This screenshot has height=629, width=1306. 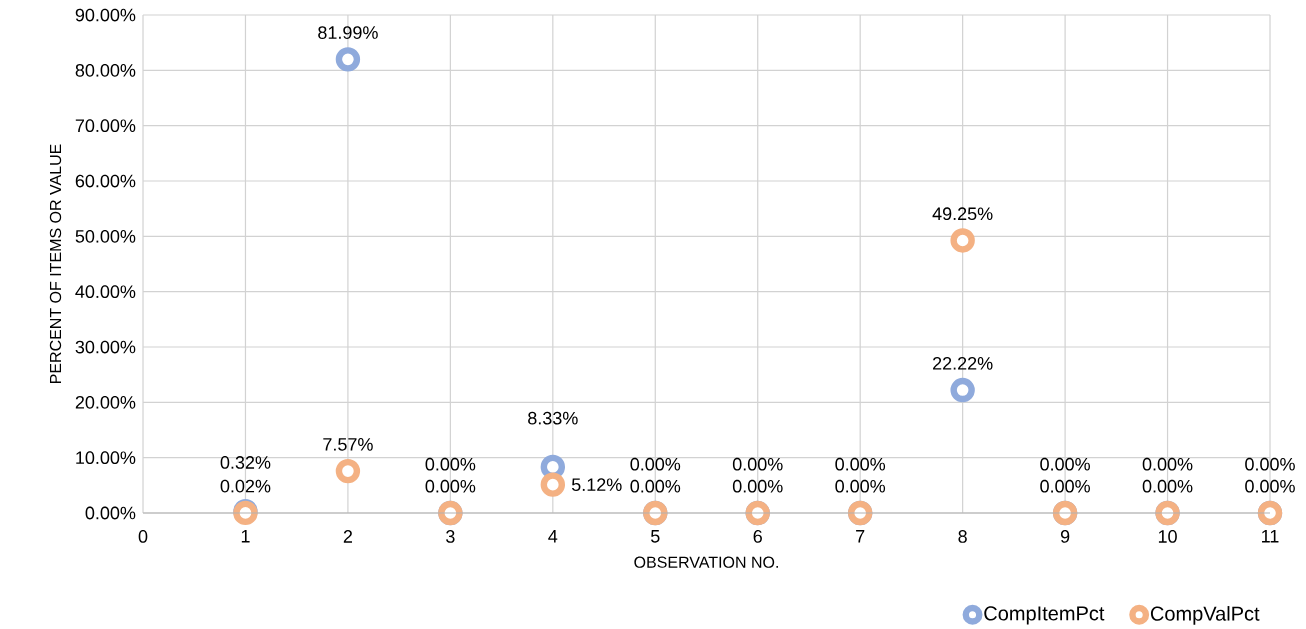 What do you see at coordinates (596, 485) in the screenshot?
I see `data-label: 5.12%` at bounding box center [596, 485].